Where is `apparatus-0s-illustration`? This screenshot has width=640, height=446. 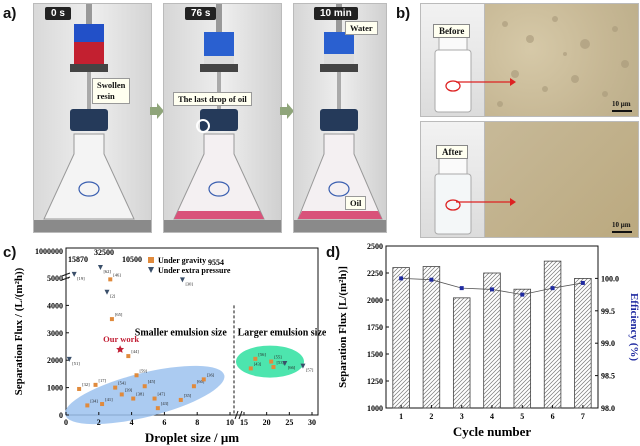 apparatus-0s-illustration is located at coordinates (92, 118).